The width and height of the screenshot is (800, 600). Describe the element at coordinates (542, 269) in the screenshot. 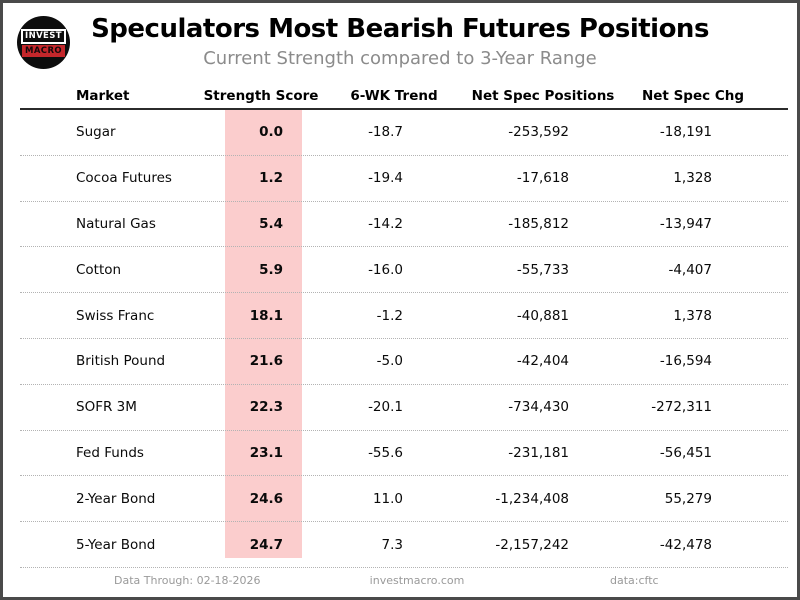

I see `net-spec-positions-cell: -55,733` at that location.